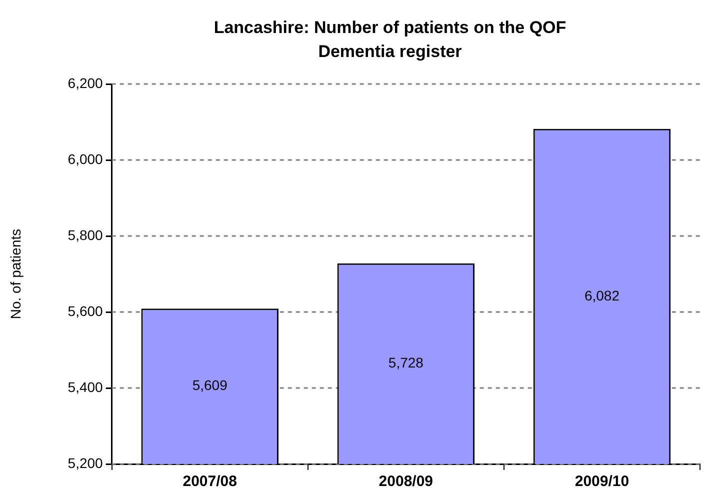 The width and height of the screenshot is (706, 494). What do you see at coordinates (602, 481) in the screenshot?
I see `x-tick-label: 2009/10` at bounding box center [602, 481].